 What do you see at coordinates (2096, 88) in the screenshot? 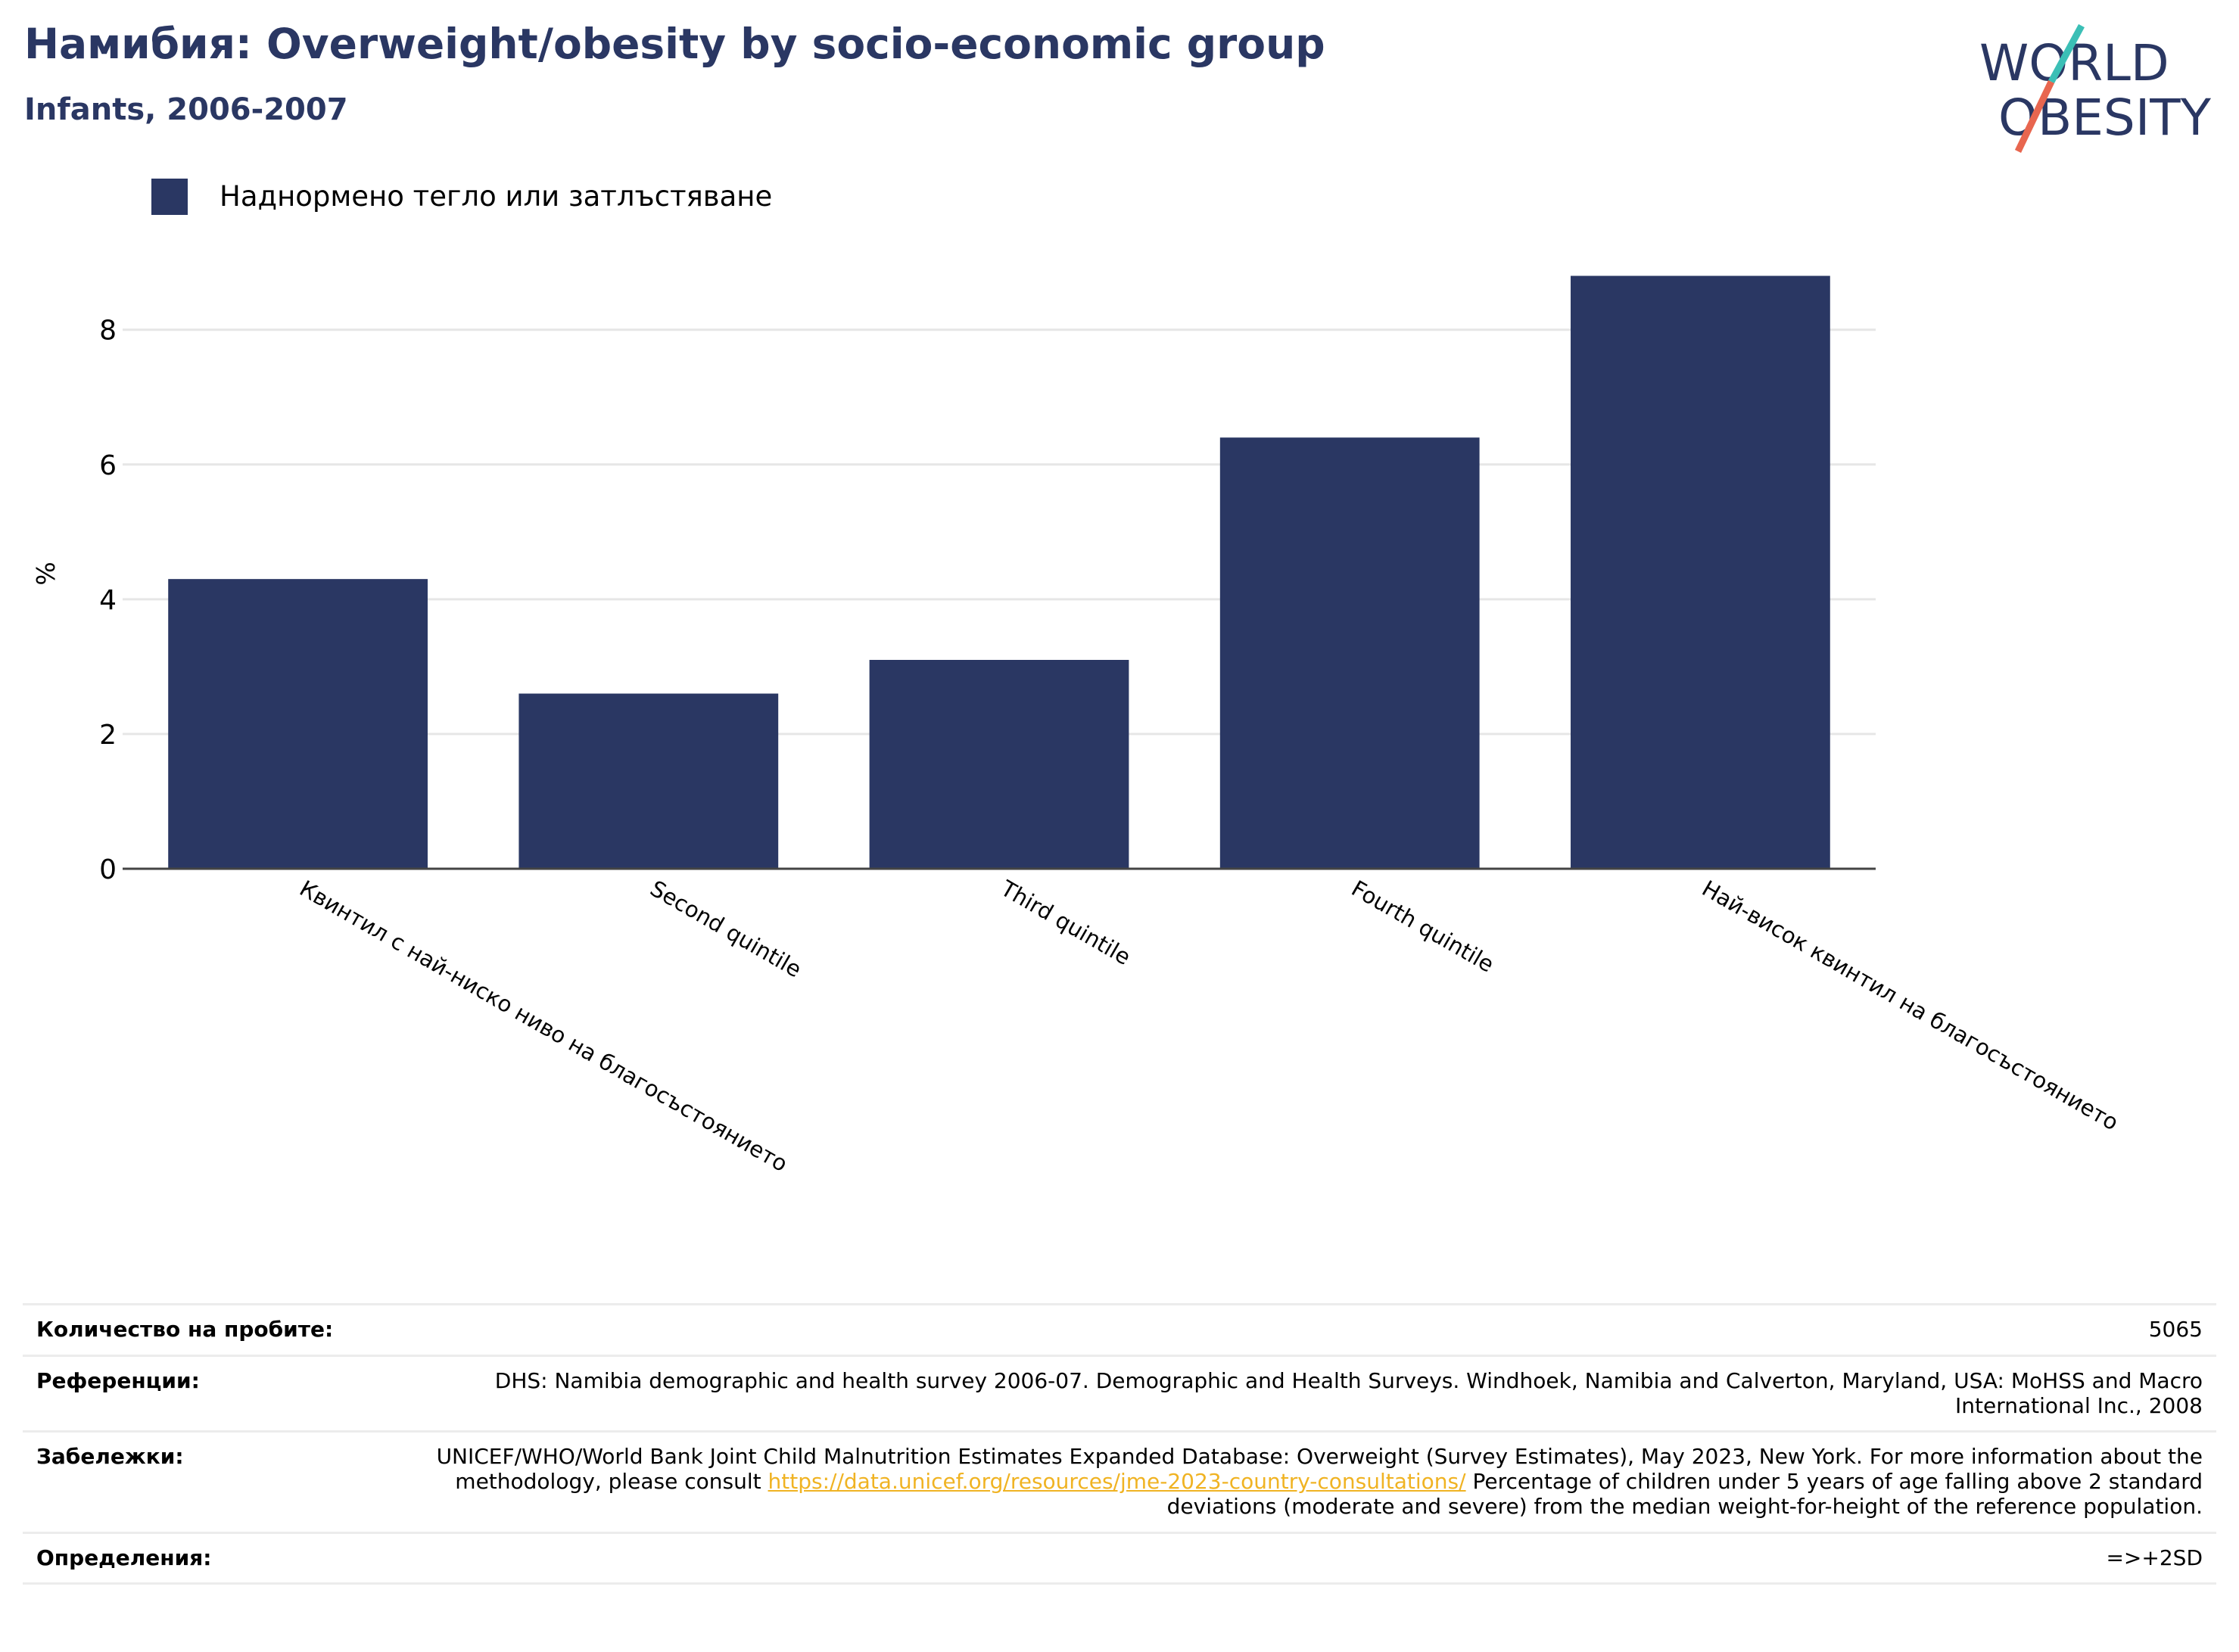
I see `world-obesity-logo: WORLD OBESITY` at bounding box center [2096, 88].